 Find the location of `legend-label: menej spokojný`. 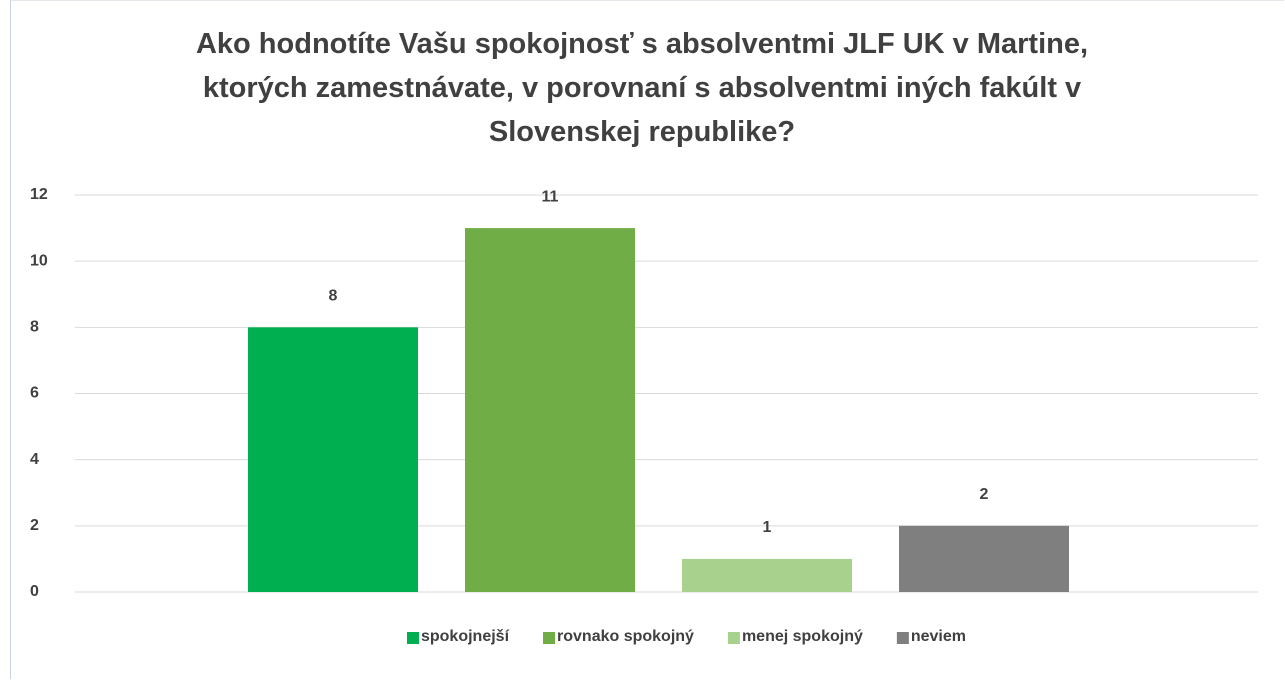

legend-label: menej spokojný is located at coordinates (802, 636).